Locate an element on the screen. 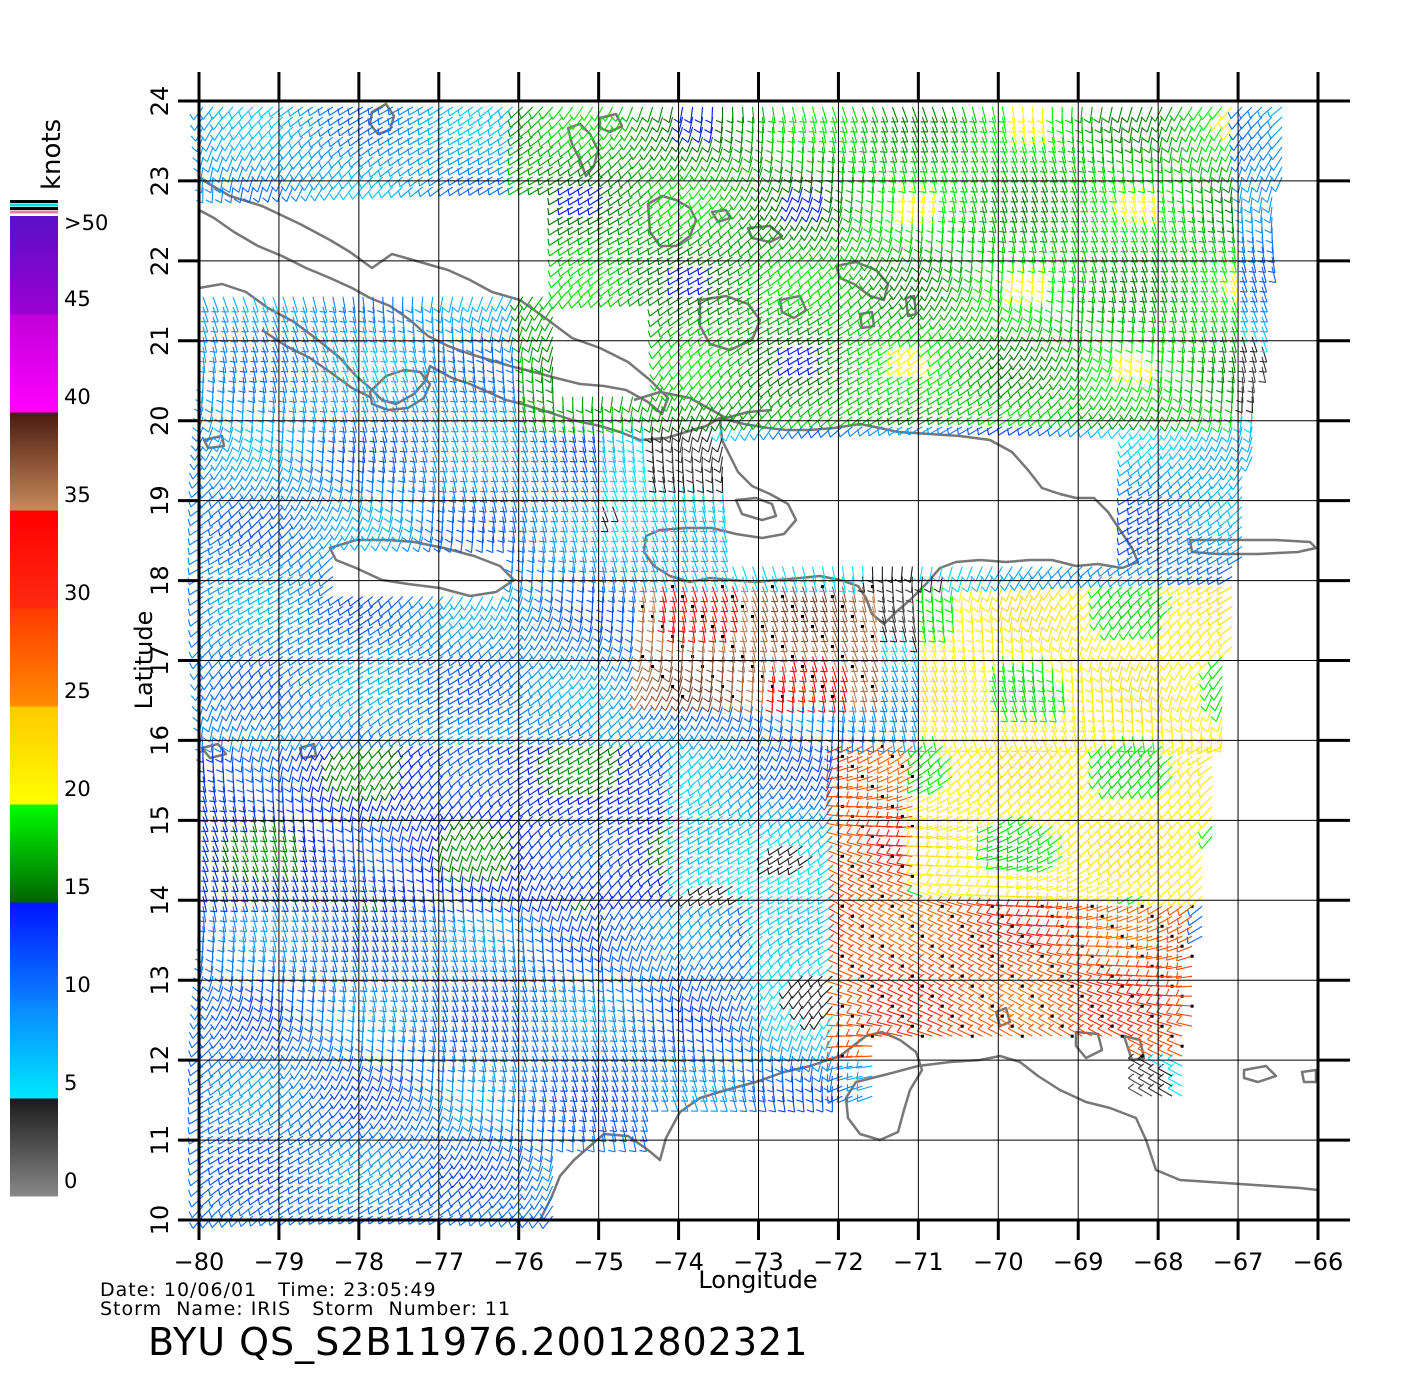 This screenshot has height=1400, width=1420. coast-cuba-east is located at coordinates (703, 405).